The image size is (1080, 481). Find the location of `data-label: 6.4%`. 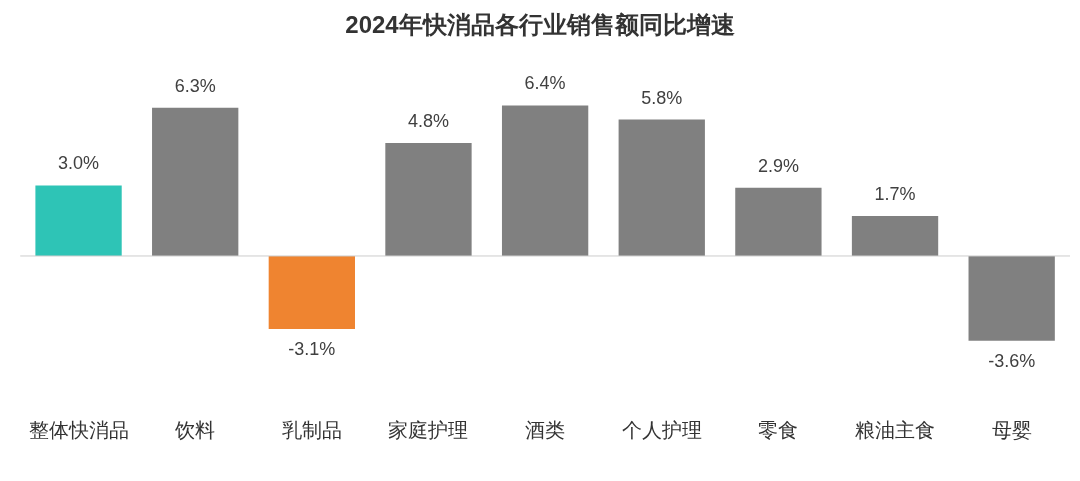

data-label: 6.4% is located at coordinates (545, 83).